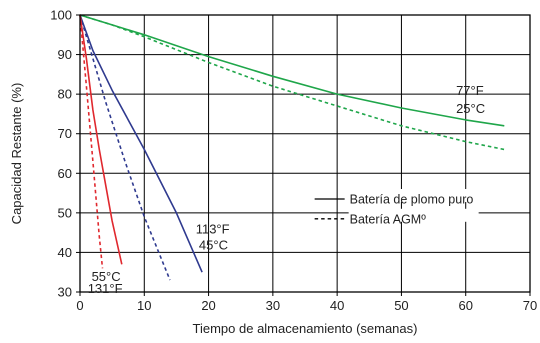 Image resolution: width=540 pixels, height=343 pixels. Describe the element at coordinates (79, 305) in the screenshot. I see `x-tick-label: 0` at that location.